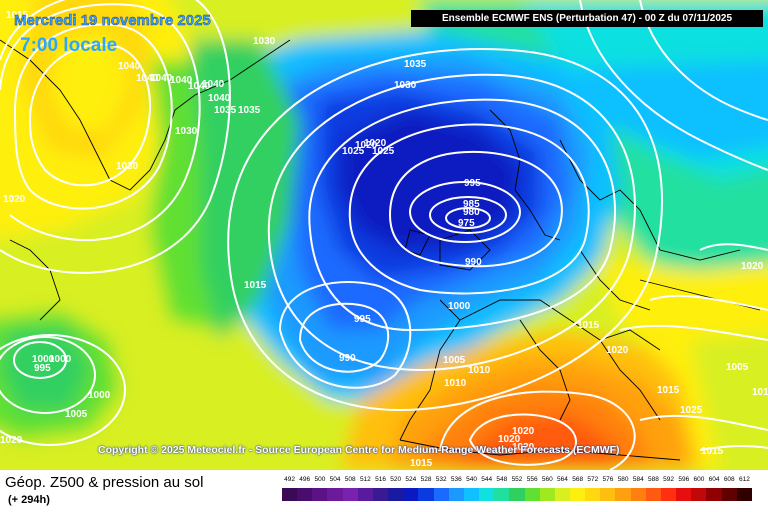  I want to click on isobar-label: 985, so click(471, 204).